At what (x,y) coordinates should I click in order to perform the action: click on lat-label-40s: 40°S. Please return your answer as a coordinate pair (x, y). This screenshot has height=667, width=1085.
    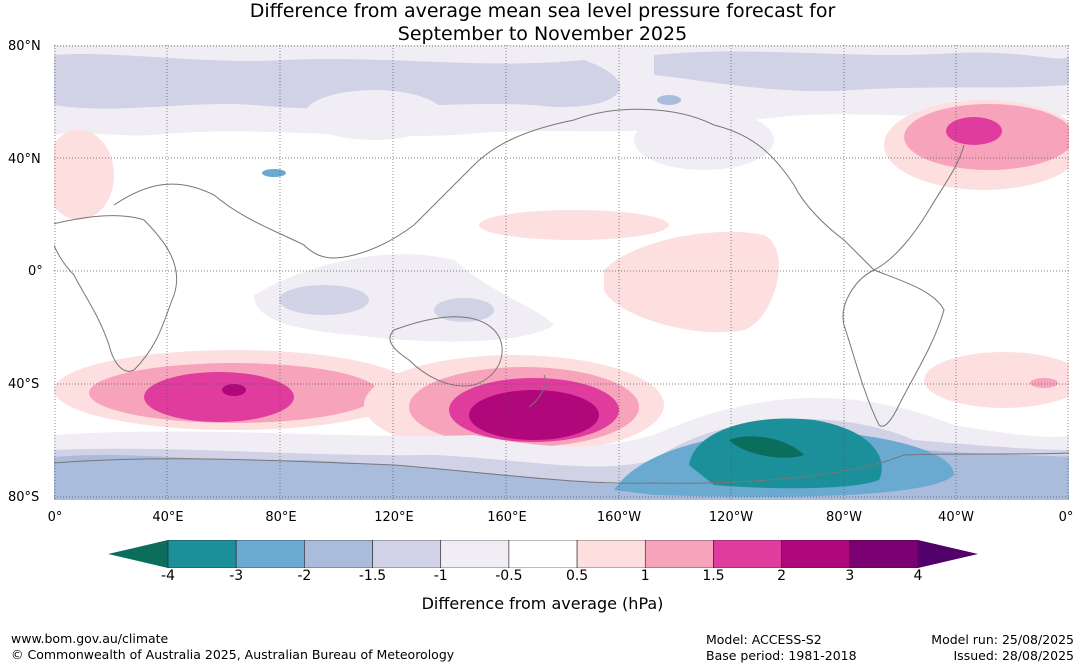
    Looking at the image, I should click on (24, 384).